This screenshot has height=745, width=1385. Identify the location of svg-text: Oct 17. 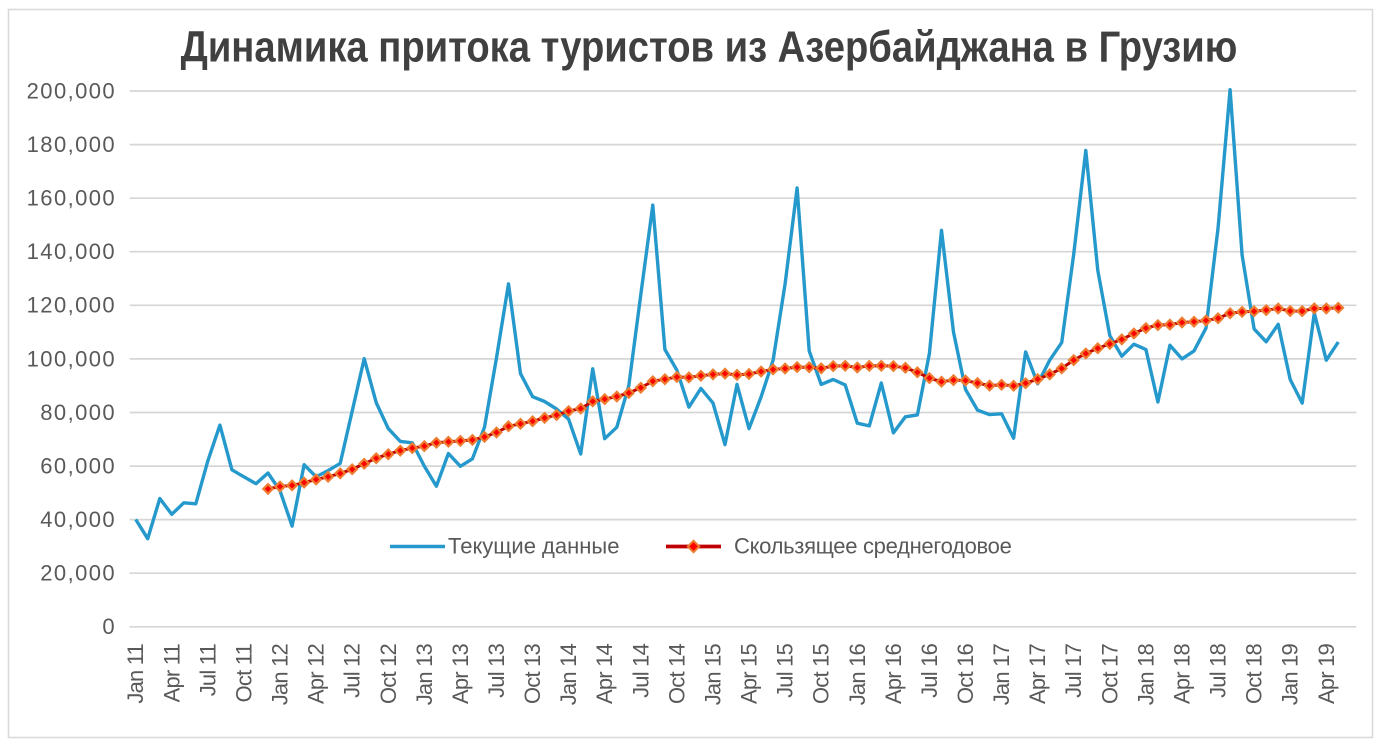
(1109, 673).